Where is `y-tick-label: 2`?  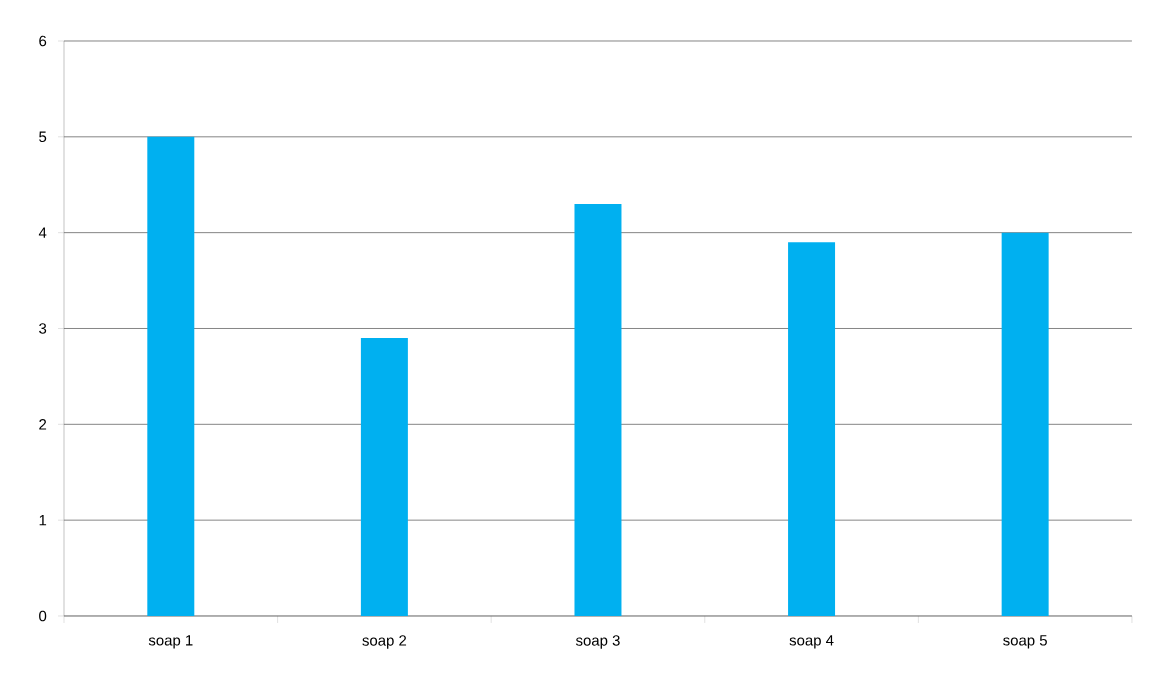 y-tick-label: 2 is located at coordinates (43, 424).